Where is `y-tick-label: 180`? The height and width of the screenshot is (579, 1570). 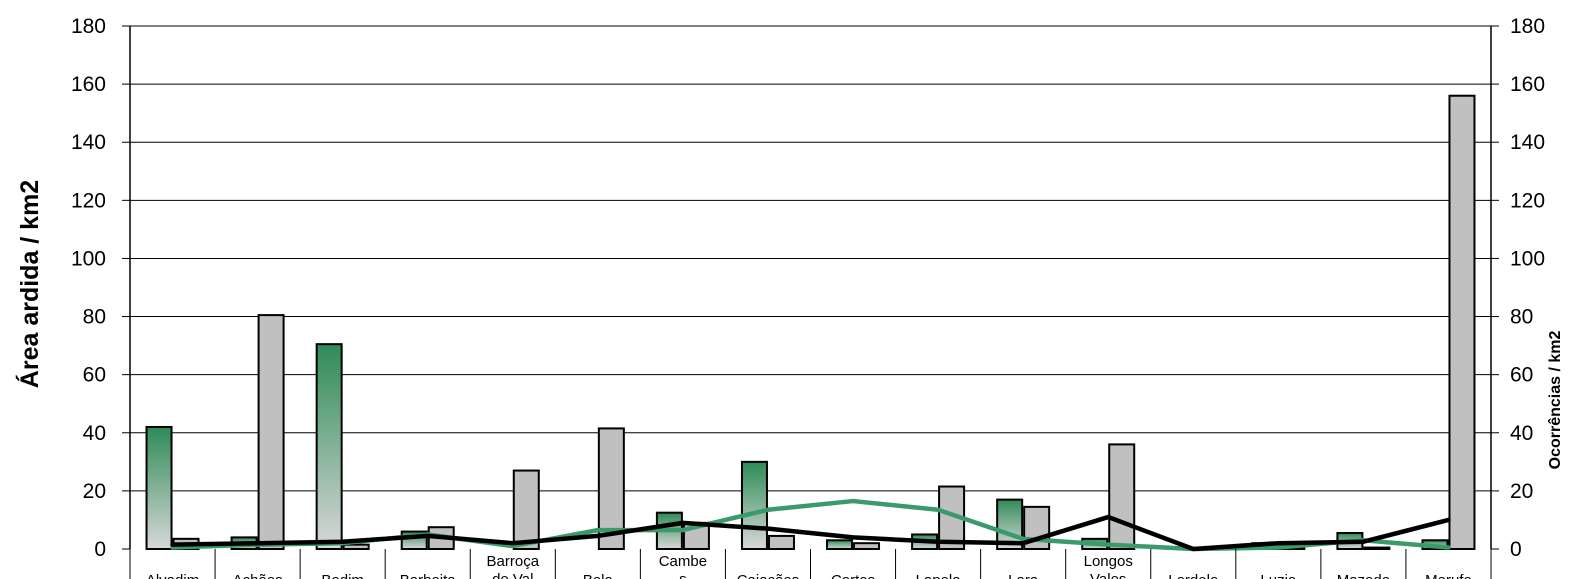 y-tick-label: 180 is located at coordinates (88, 26).